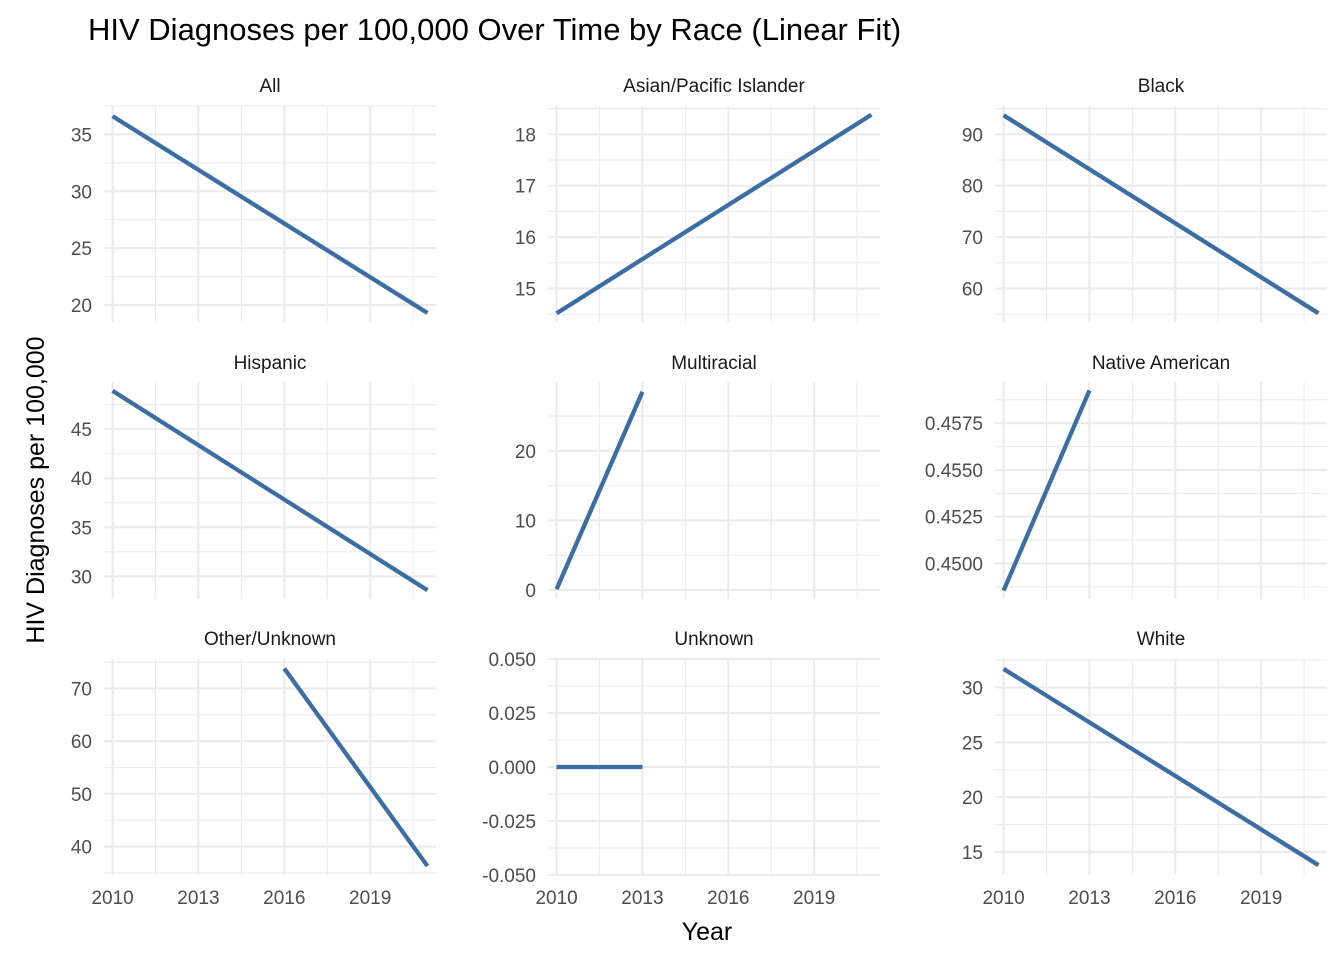  I want to click on y-tick-label: 16, so click(525, 238).